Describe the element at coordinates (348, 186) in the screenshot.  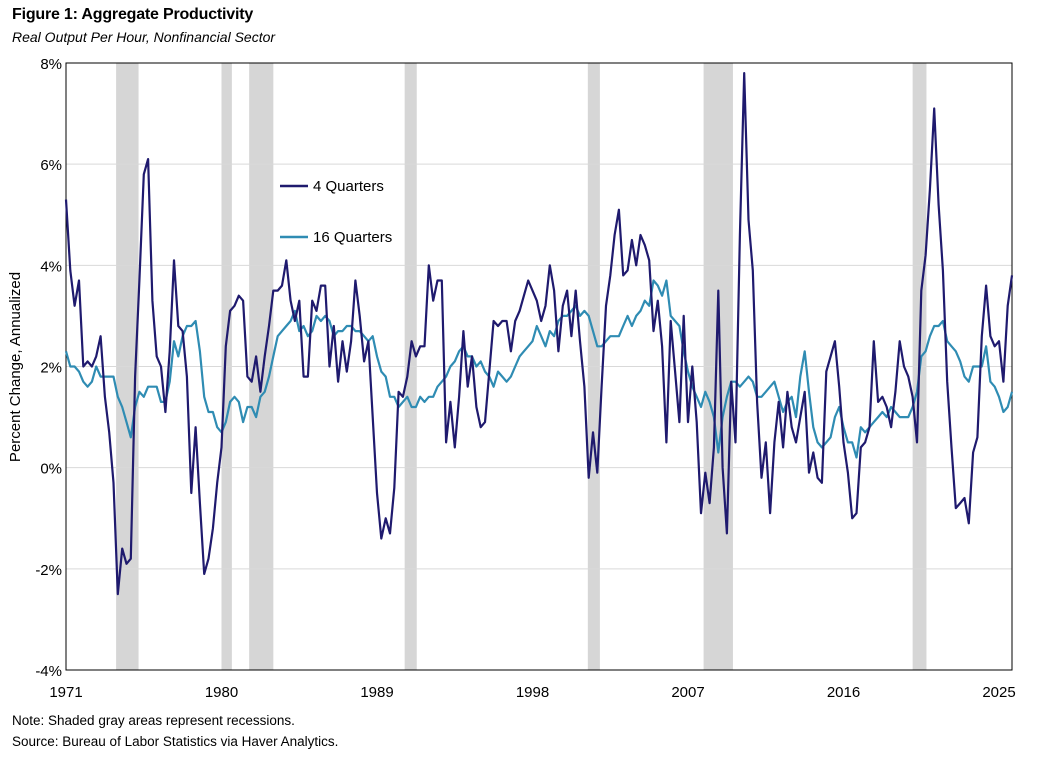
I see `legend-label: 4 Quarters` at that location.